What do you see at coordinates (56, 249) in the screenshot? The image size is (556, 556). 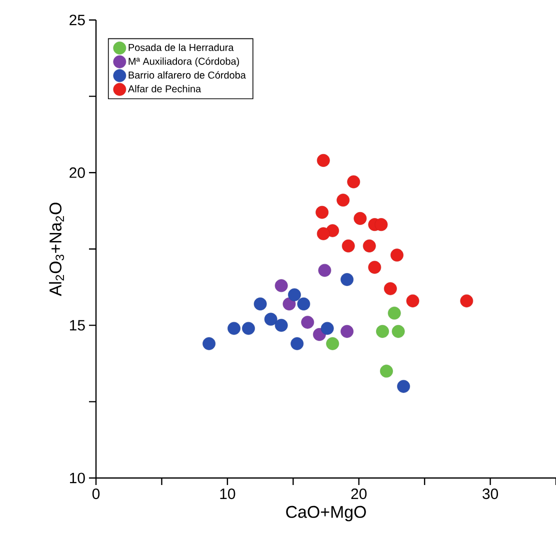 I see `y-axis-title: Al$_{2}$O$_{3}$+Na$_{2}$O` at bounding box center [56, 249].